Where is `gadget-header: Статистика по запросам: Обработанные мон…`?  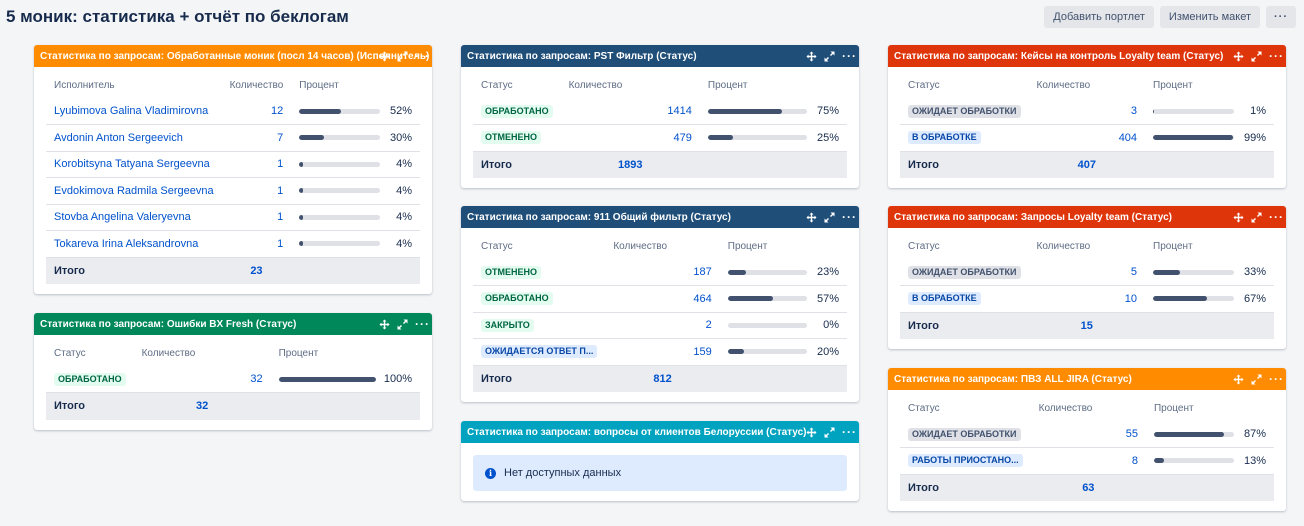
gadget-header: Статистика по запросам: Обработанные мон… is located at coordinates (233, 56).